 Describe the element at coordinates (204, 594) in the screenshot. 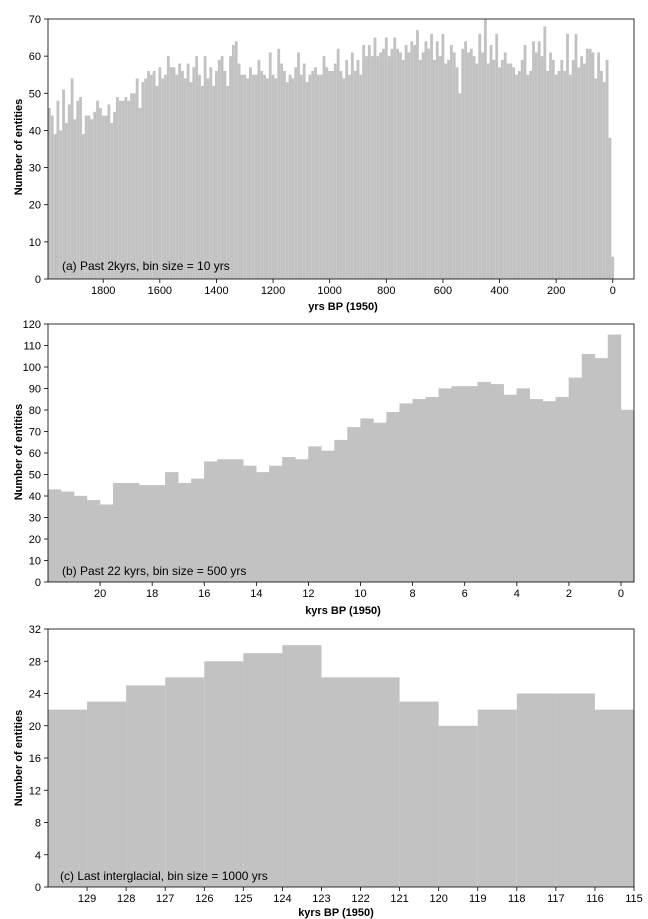

I see `x-tick-label: 16` at that location.